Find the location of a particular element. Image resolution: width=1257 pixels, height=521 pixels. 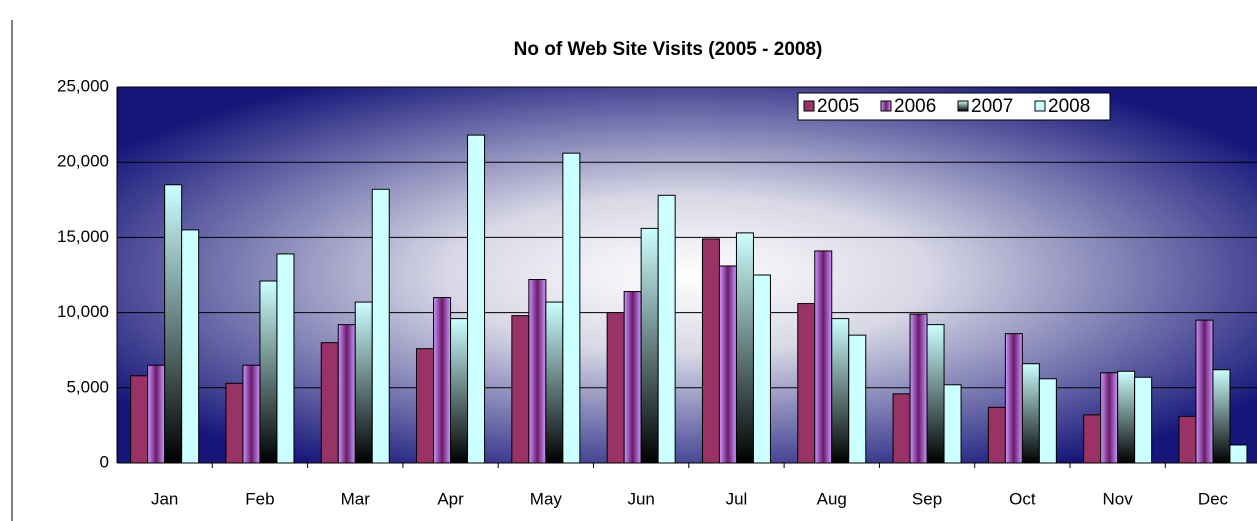

x-tick-label: Jul is located at coordinates (737, 498).